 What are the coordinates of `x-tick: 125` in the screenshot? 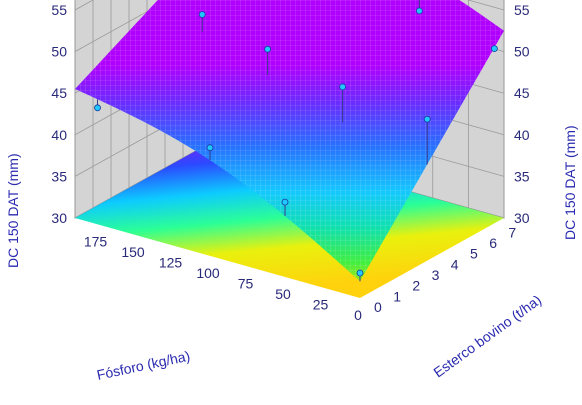 It's located at (171, 262).